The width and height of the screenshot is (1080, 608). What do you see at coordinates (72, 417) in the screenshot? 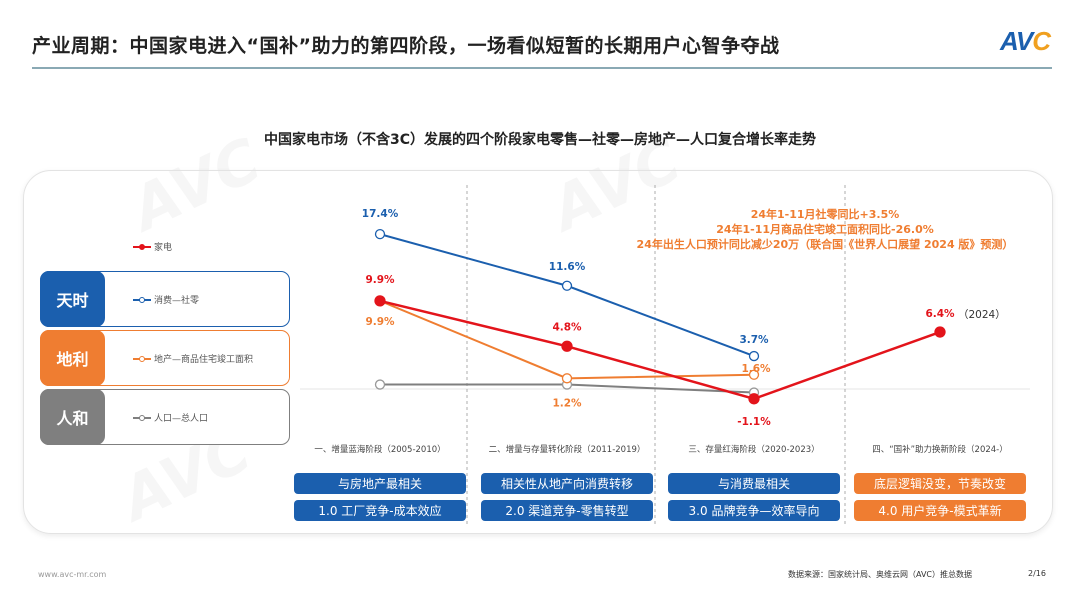
I see `factor-tag: 人和` at bounding box center [72, 417].